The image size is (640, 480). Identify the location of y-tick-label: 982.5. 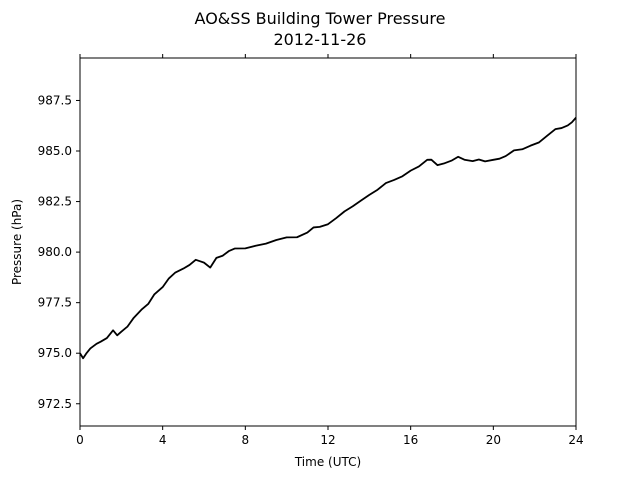
(55, 202).